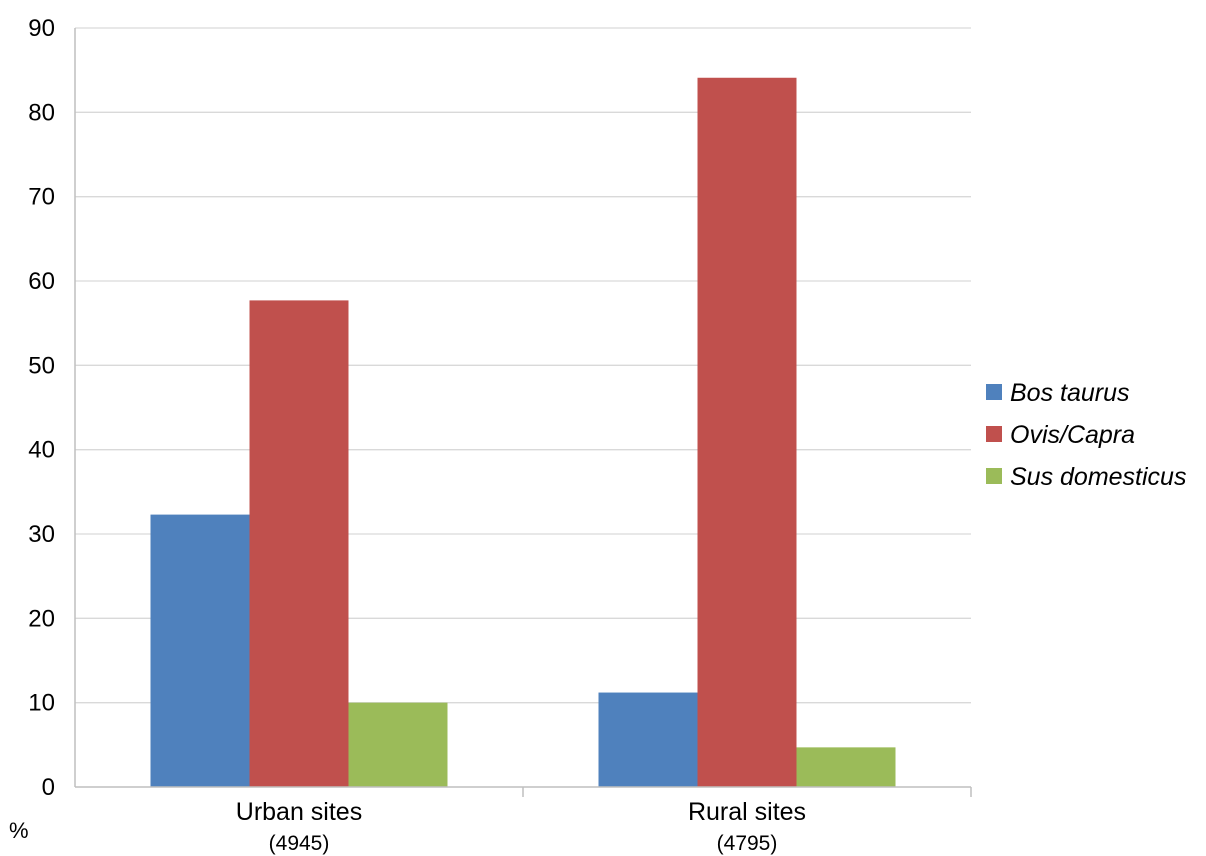 This screenshot has height=856, width=1206. What do you see at coordinates (41, 450) in the screenshot?
I see `y-tick-label: 40` at bounding box center [41, 450].